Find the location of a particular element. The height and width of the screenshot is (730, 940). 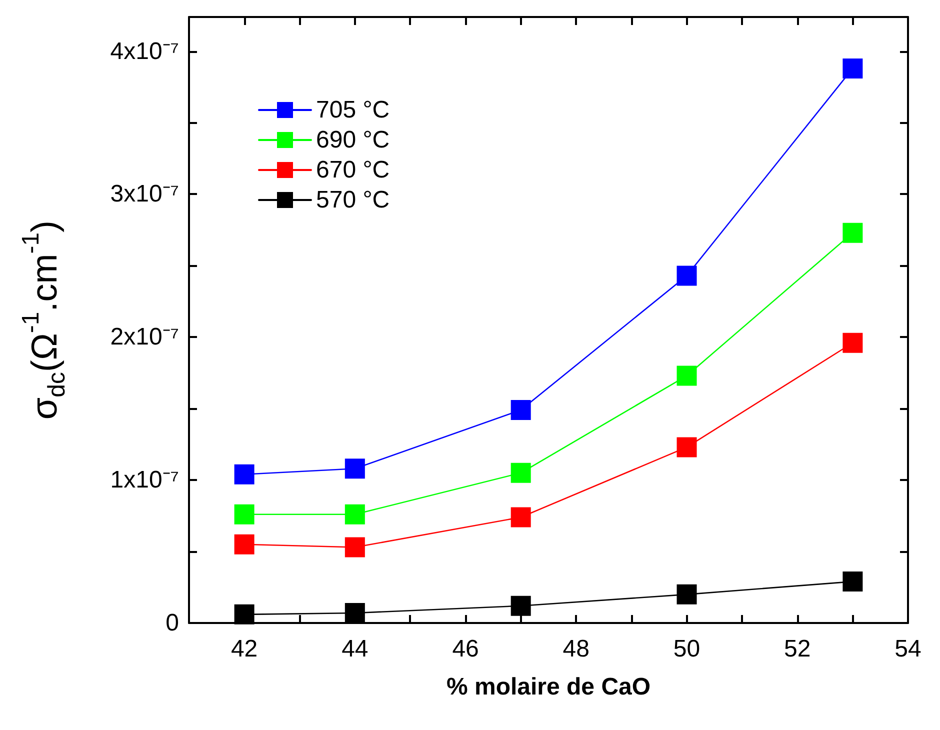

legend-label: 690 °C is located at coordinates (353, 140).